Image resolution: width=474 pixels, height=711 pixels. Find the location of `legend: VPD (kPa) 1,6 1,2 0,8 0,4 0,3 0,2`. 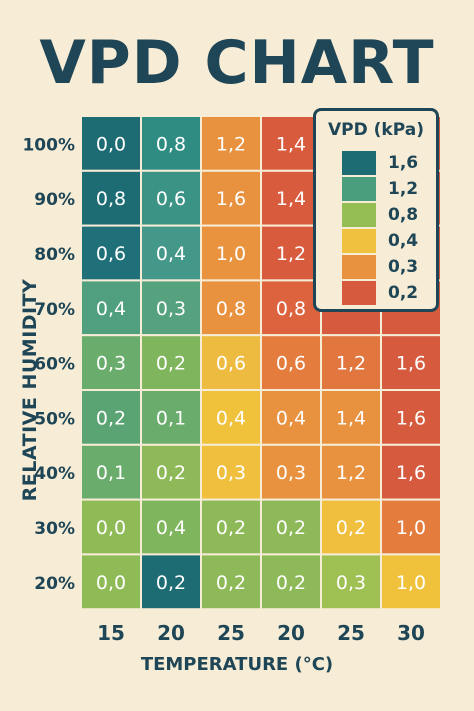

legend: VPD (kPa) 1,6 1,2 0,8 0,4 0,3 0,2 is located at coordinates (376, 210).